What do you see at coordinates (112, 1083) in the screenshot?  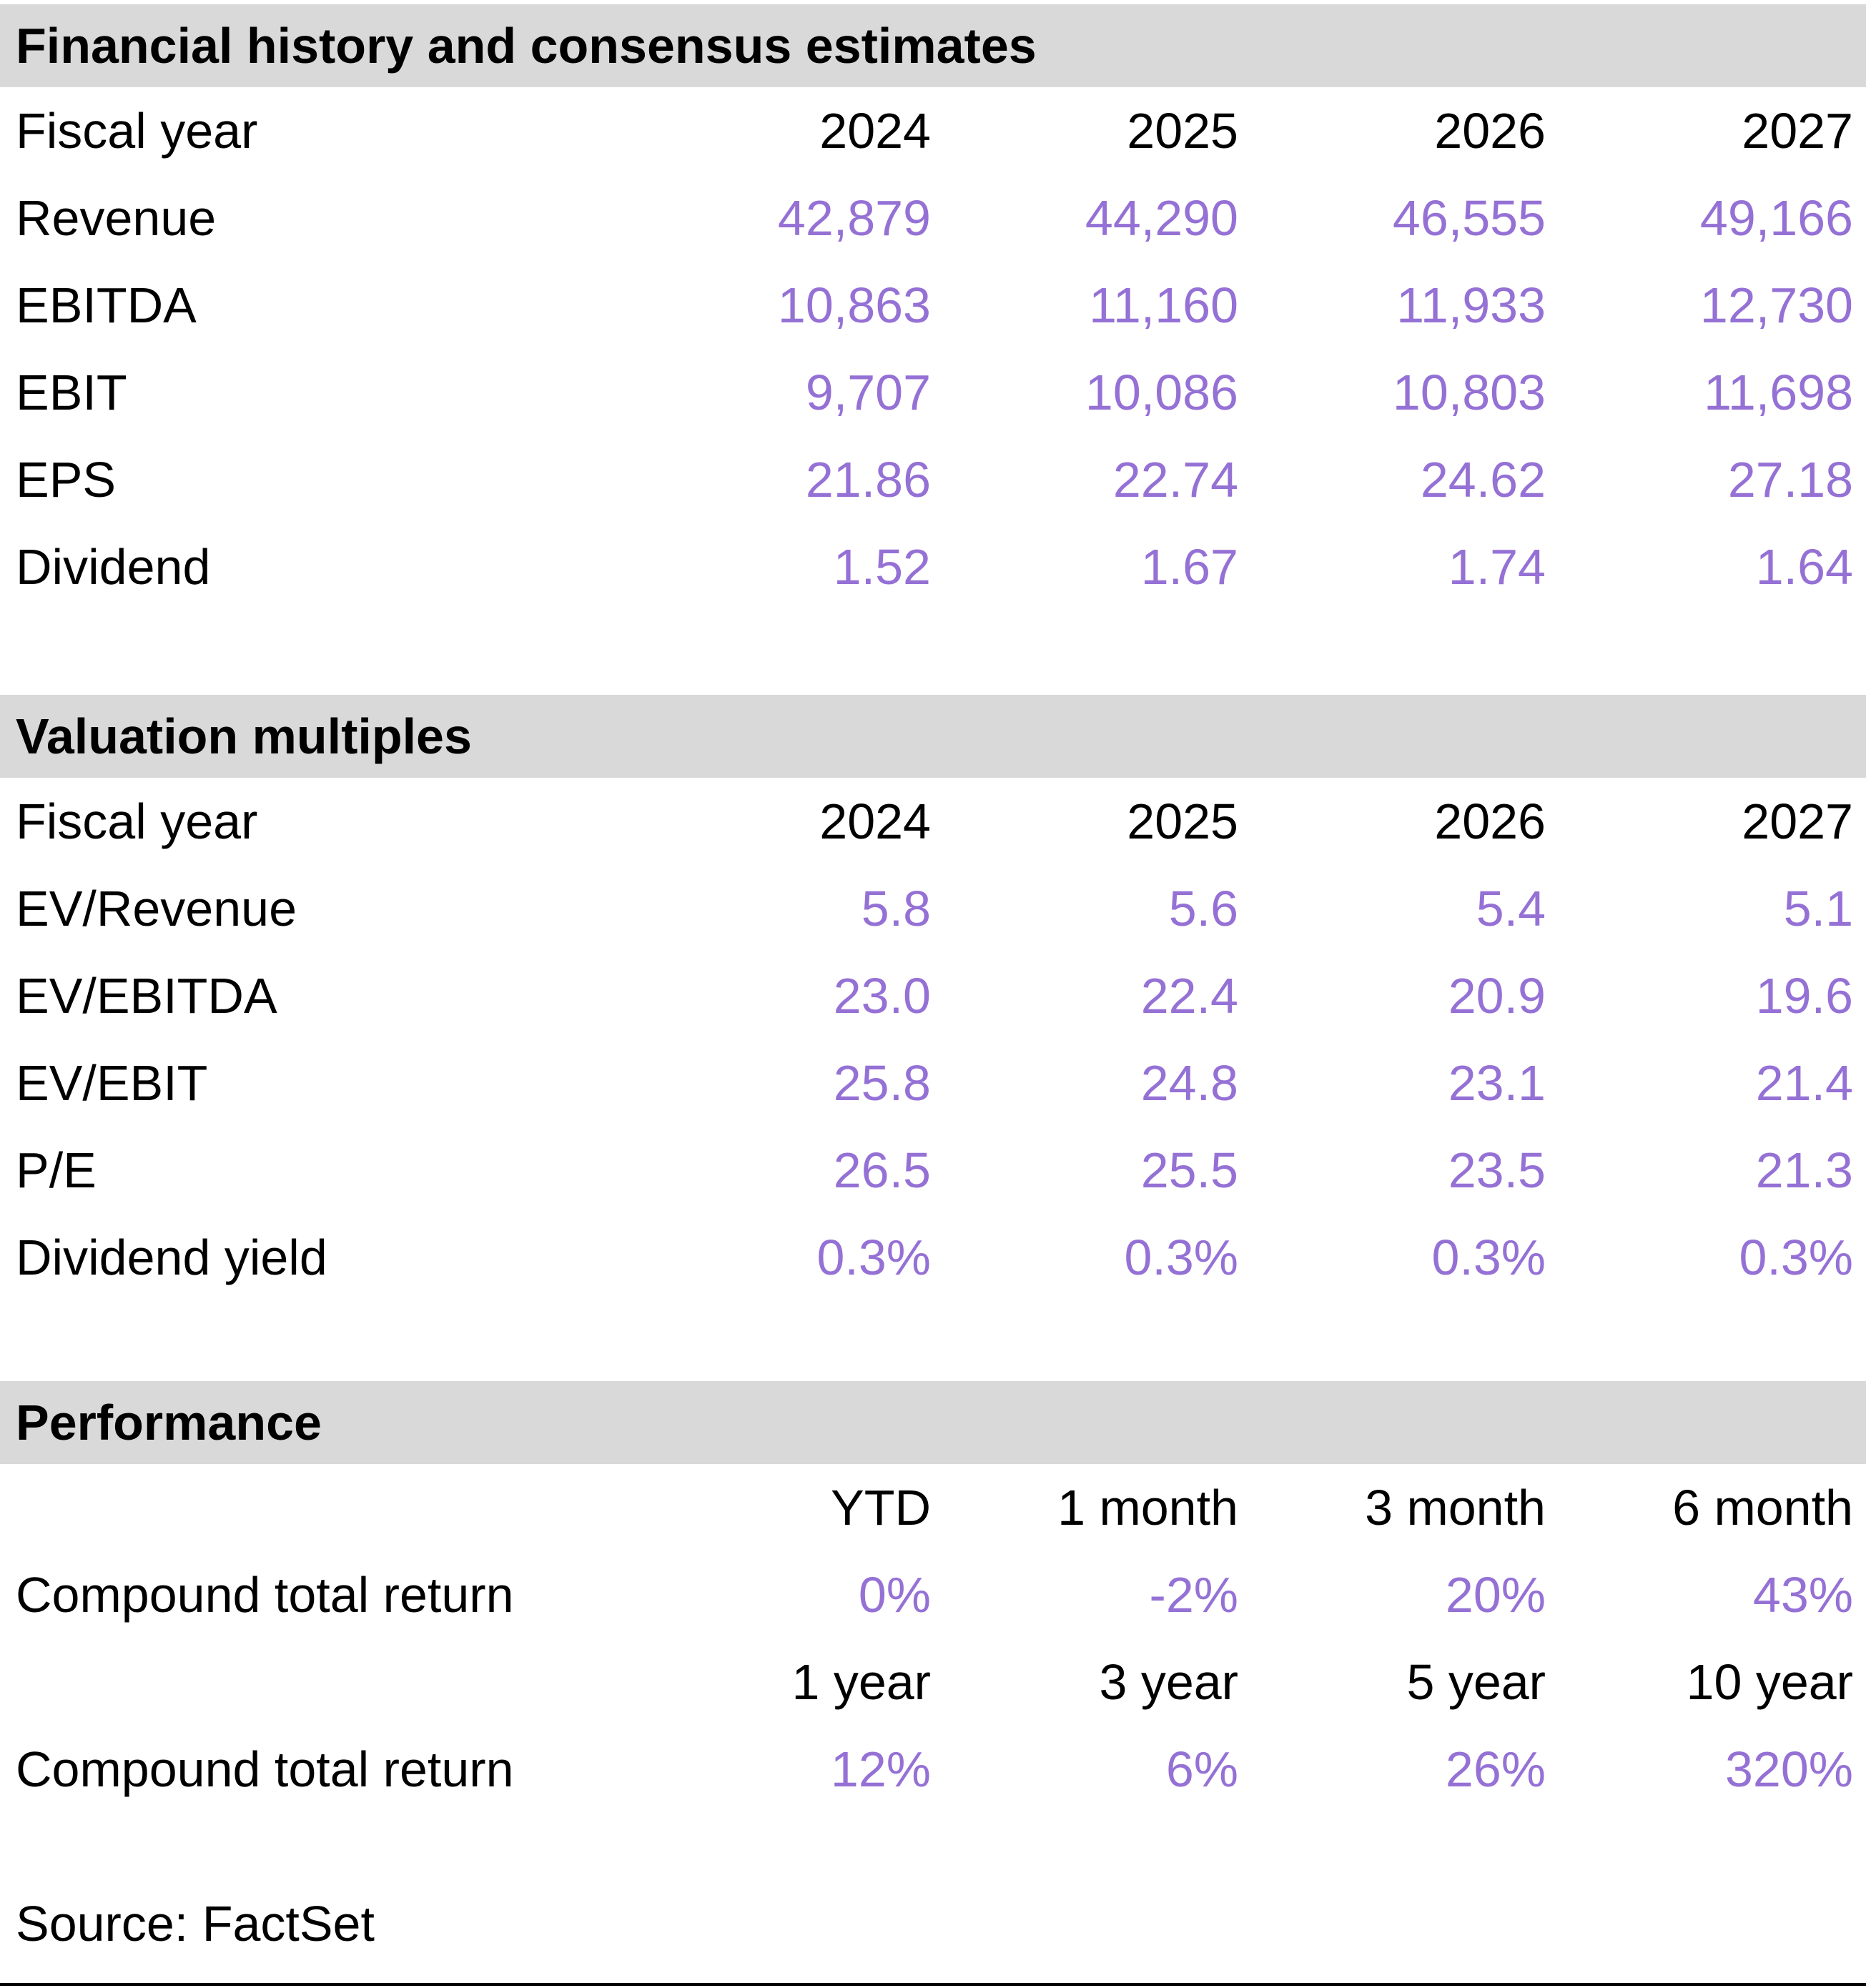 I see `row-label: EV/EBIT` at bounding box center [112, 1083].